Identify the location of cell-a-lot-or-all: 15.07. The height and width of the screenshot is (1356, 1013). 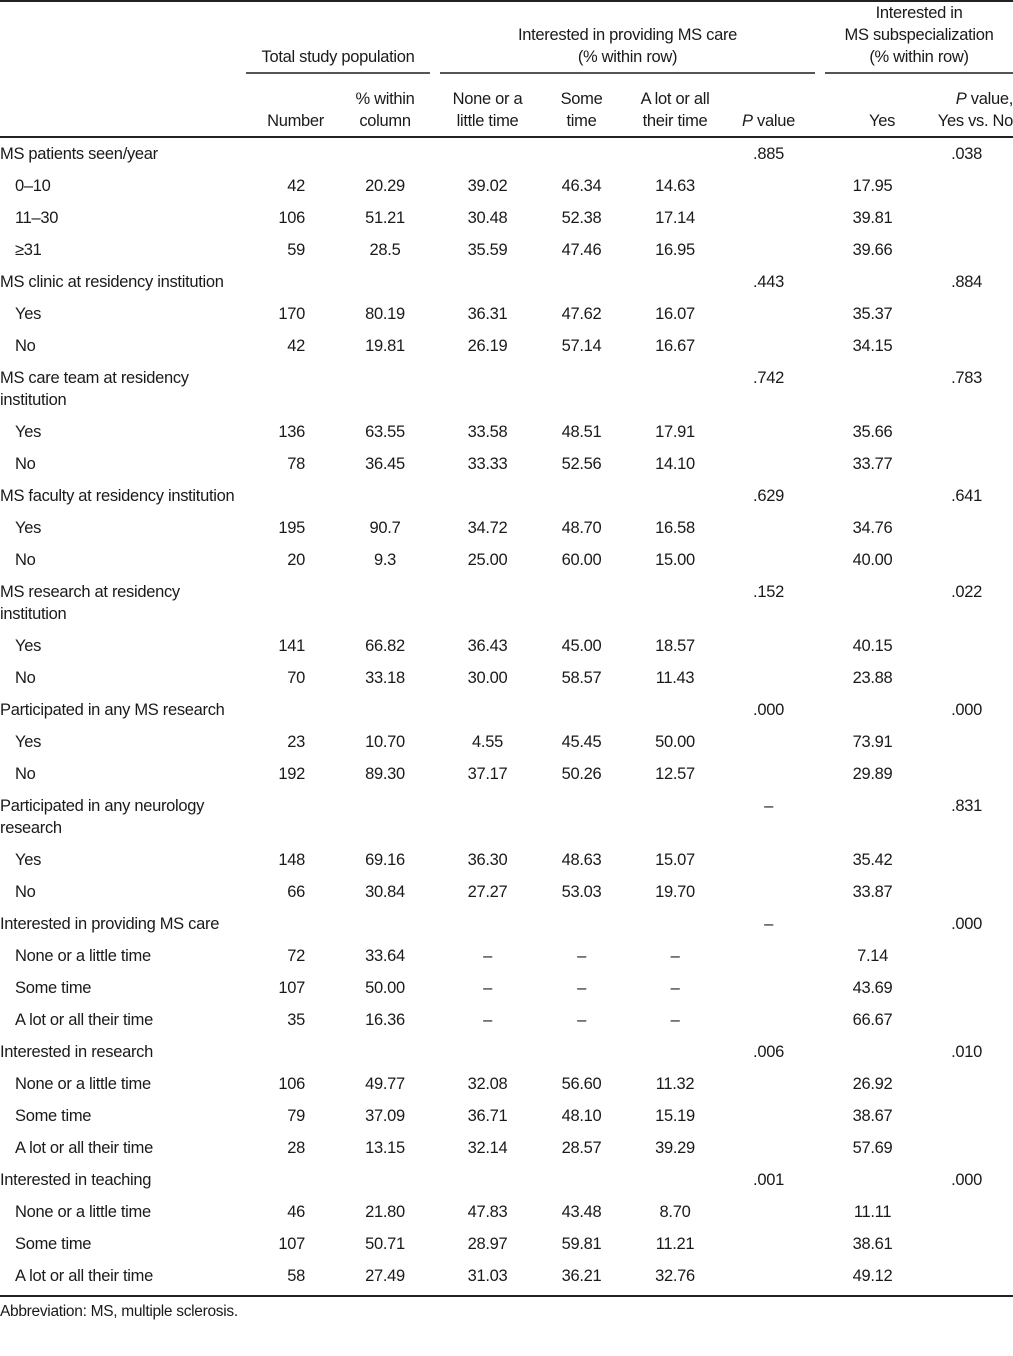
(675, 860).